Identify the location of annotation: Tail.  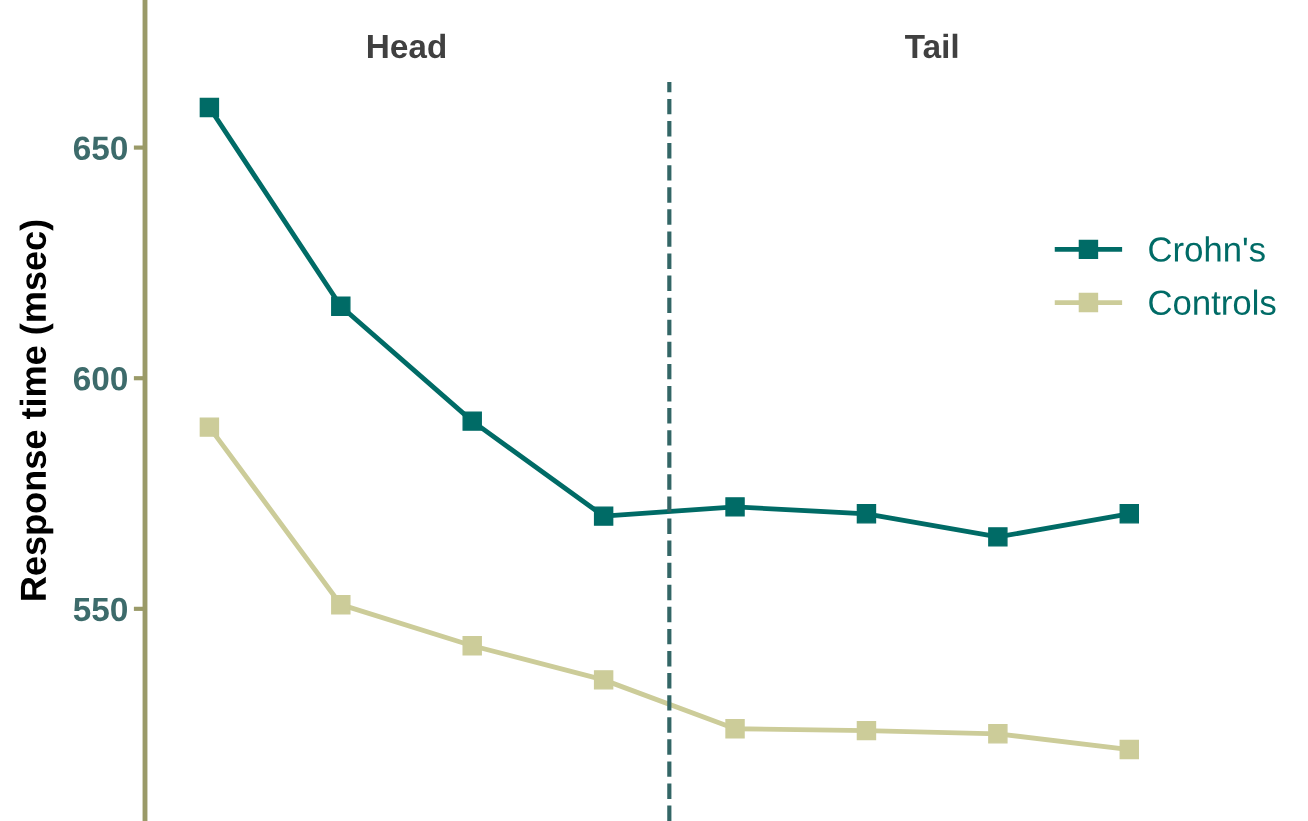
(931, 46).